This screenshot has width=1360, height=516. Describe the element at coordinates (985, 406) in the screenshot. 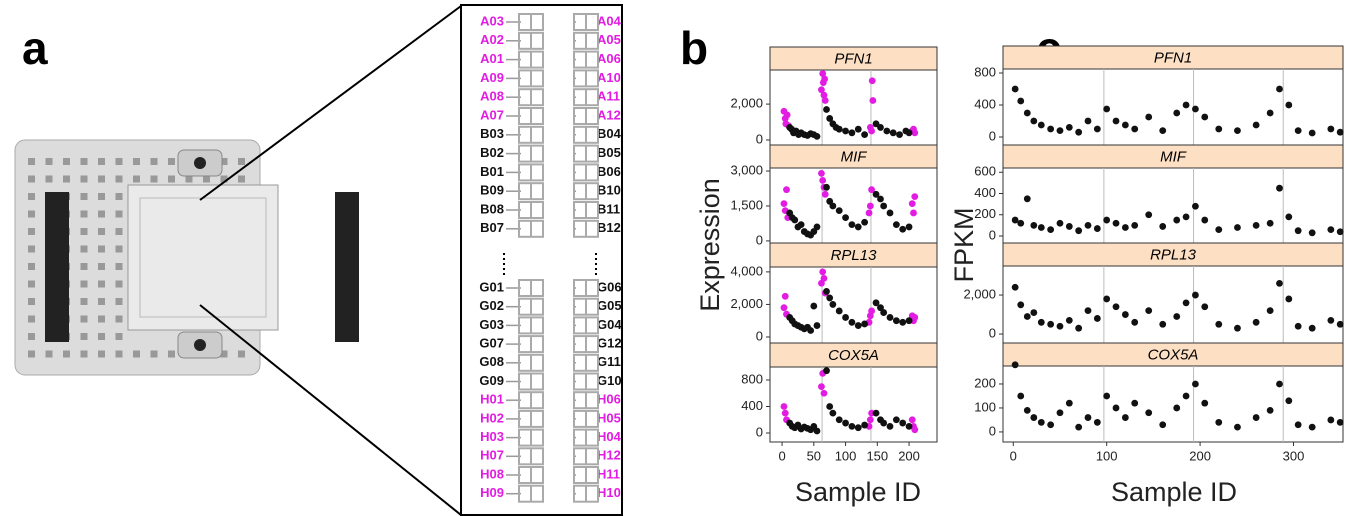

I see `y-tick-label: 100` at that location.